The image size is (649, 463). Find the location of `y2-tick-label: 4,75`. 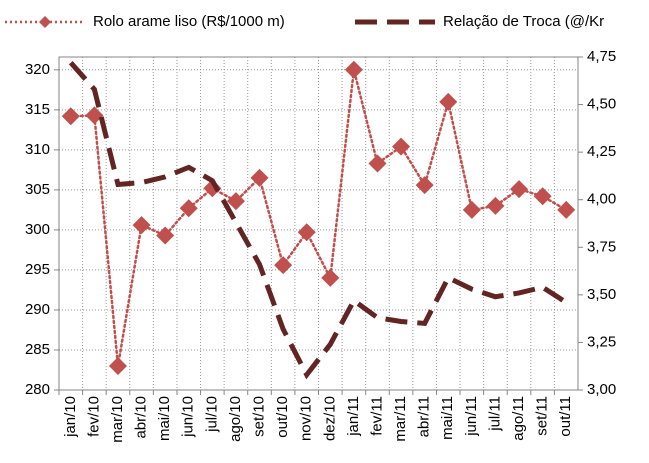

y2-tick-label: 4,75 is located at coordinates (601, 56).